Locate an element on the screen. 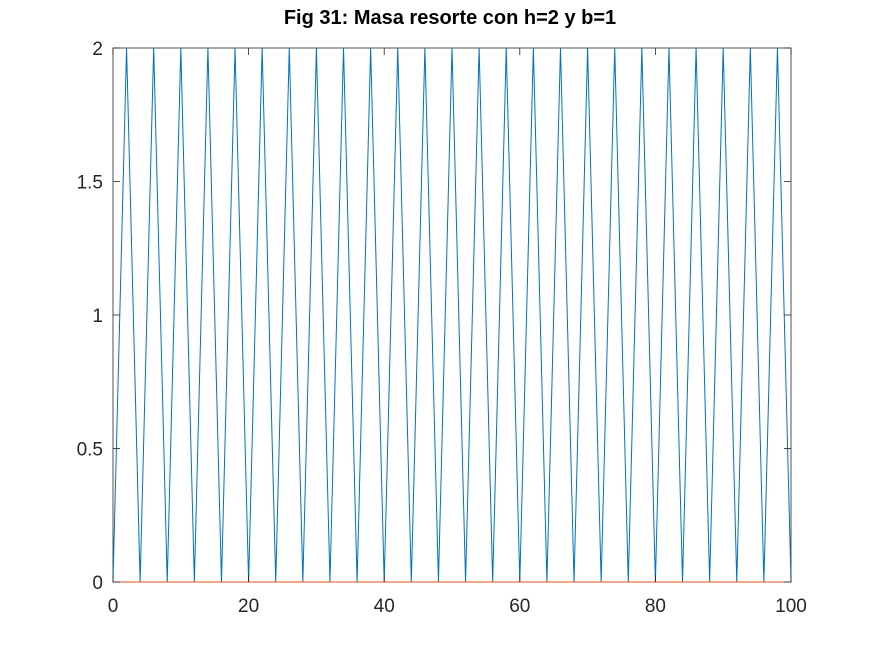  chart-title: Fig 31: Masa resorte con h=2 y b=1 is located at coordinates (450, 18).